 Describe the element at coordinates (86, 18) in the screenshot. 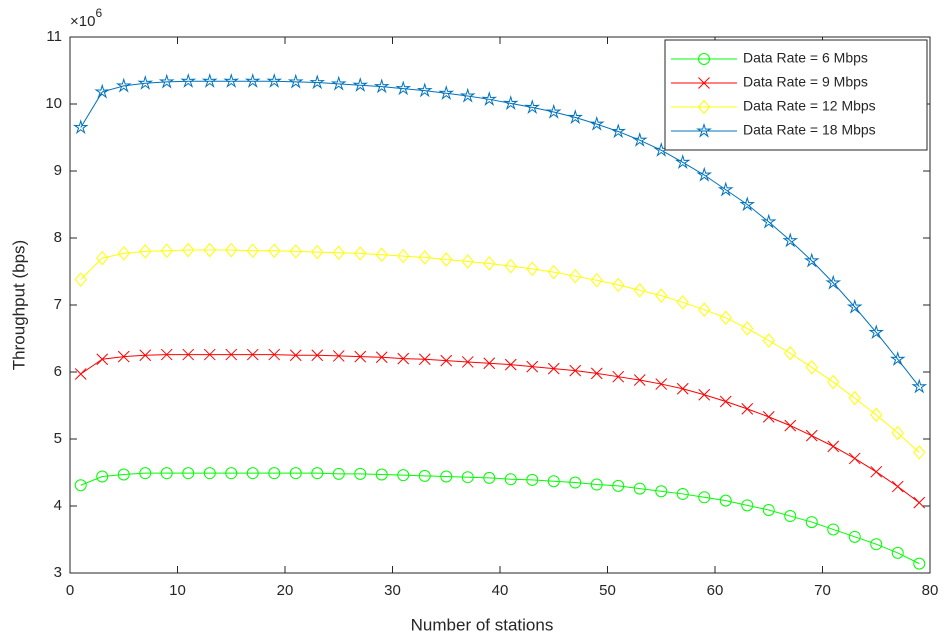

I see `y-multiplier: ×10⁶` at that location.